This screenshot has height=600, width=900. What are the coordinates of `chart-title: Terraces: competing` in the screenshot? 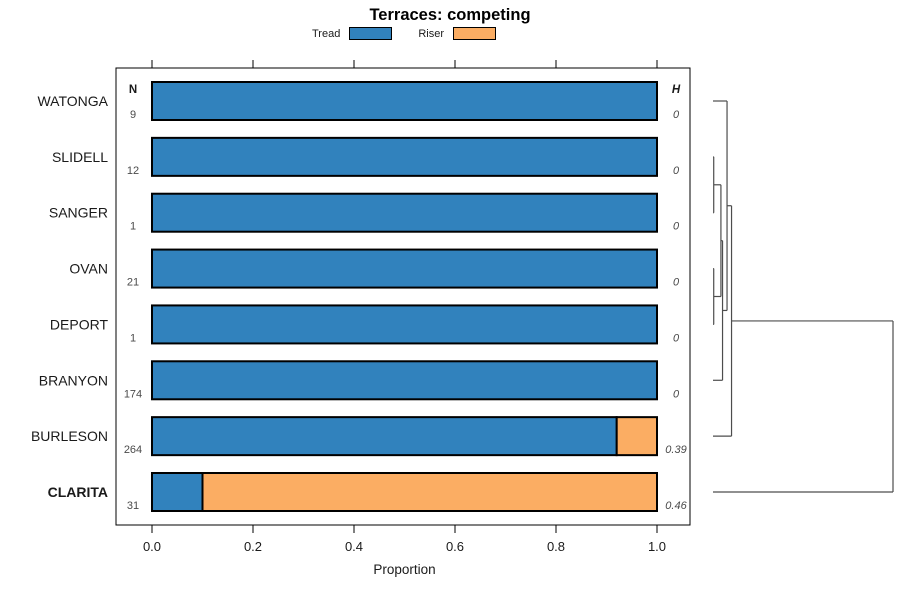 It's located at (450, 15).